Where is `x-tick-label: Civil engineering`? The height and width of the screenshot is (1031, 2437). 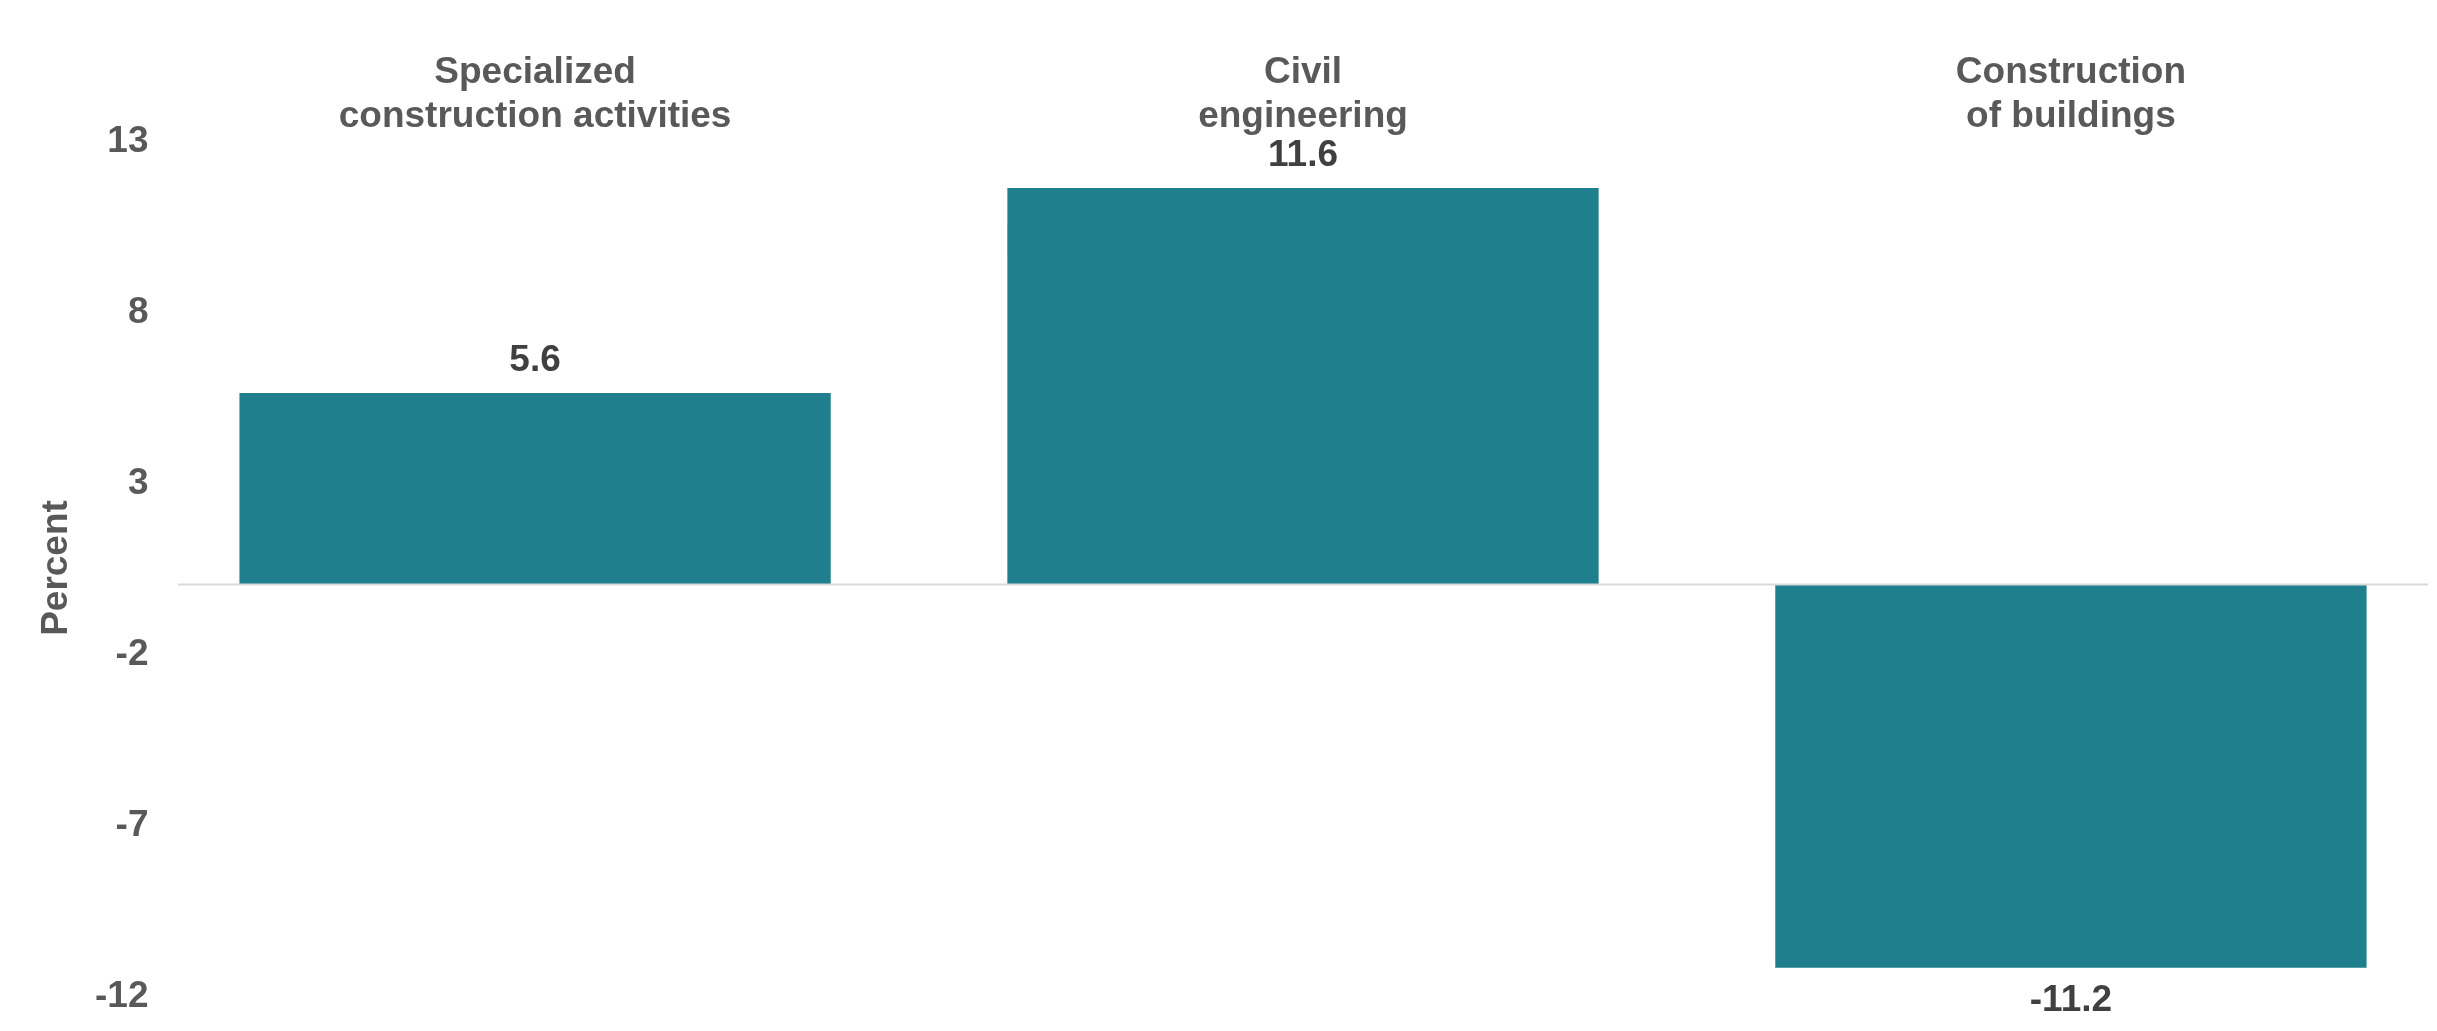
x-tick-label: Civil engineering is located at coordinates (1303, 92).